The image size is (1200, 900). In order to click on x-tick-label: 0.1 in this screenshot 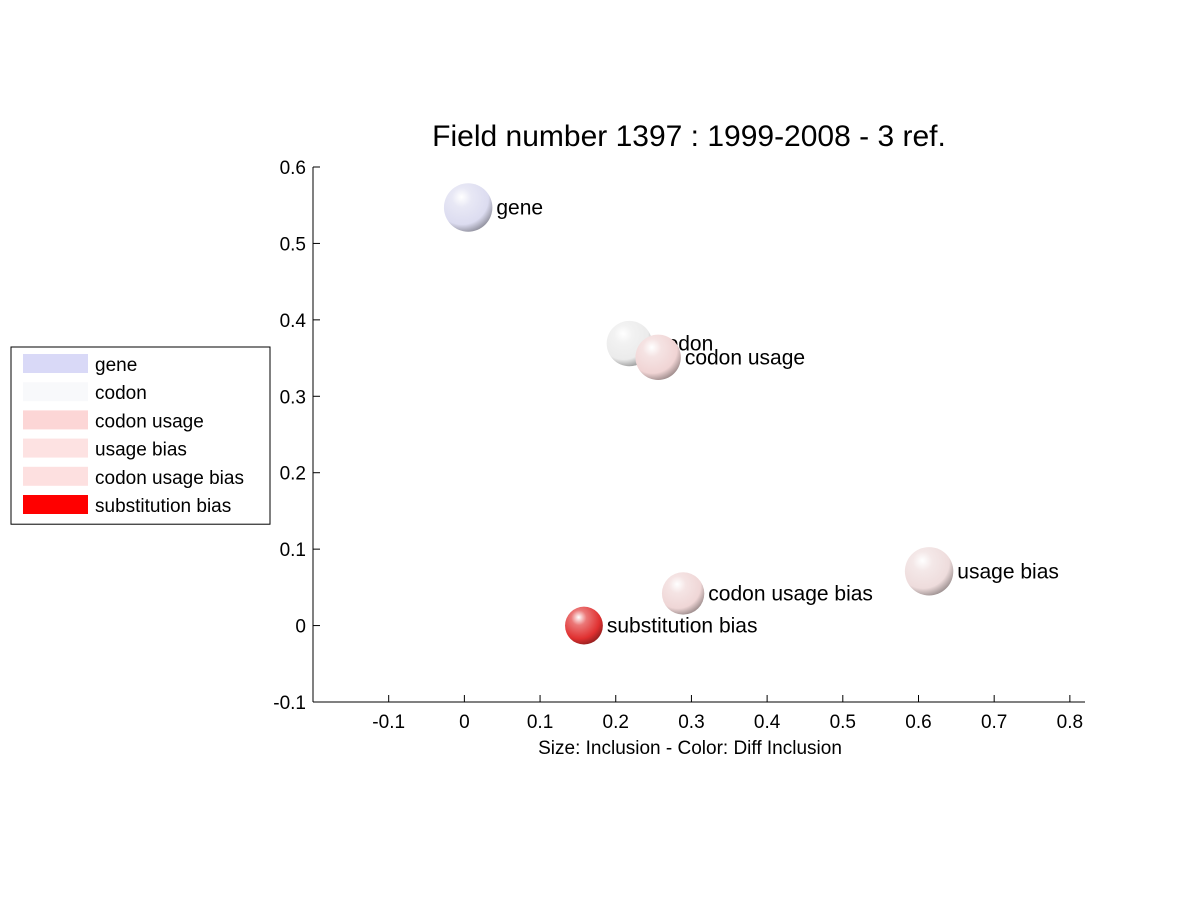, I will do `click(540, 722)`.